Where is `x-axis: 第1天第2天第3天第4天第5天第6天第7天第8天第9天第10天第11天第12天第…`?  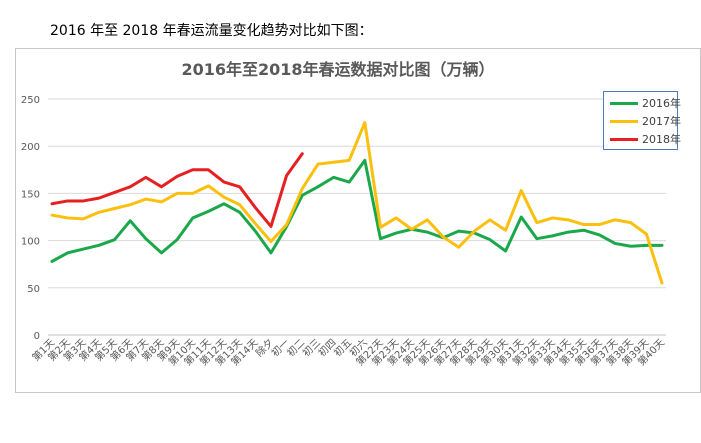
x-axis: 第1天第2天第3天第4天第5天第6天第7天第8天第9天第10天第11天第12天第… is located at coordinates (348, 352).